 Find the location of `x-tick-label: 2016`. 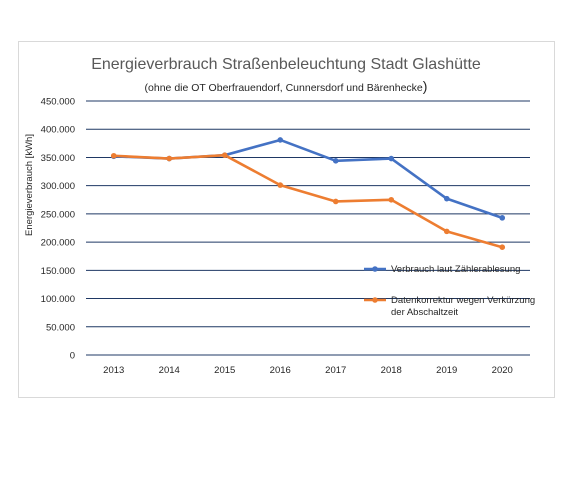

x-tick-label: 2016 is located at coordinates (280, 370).